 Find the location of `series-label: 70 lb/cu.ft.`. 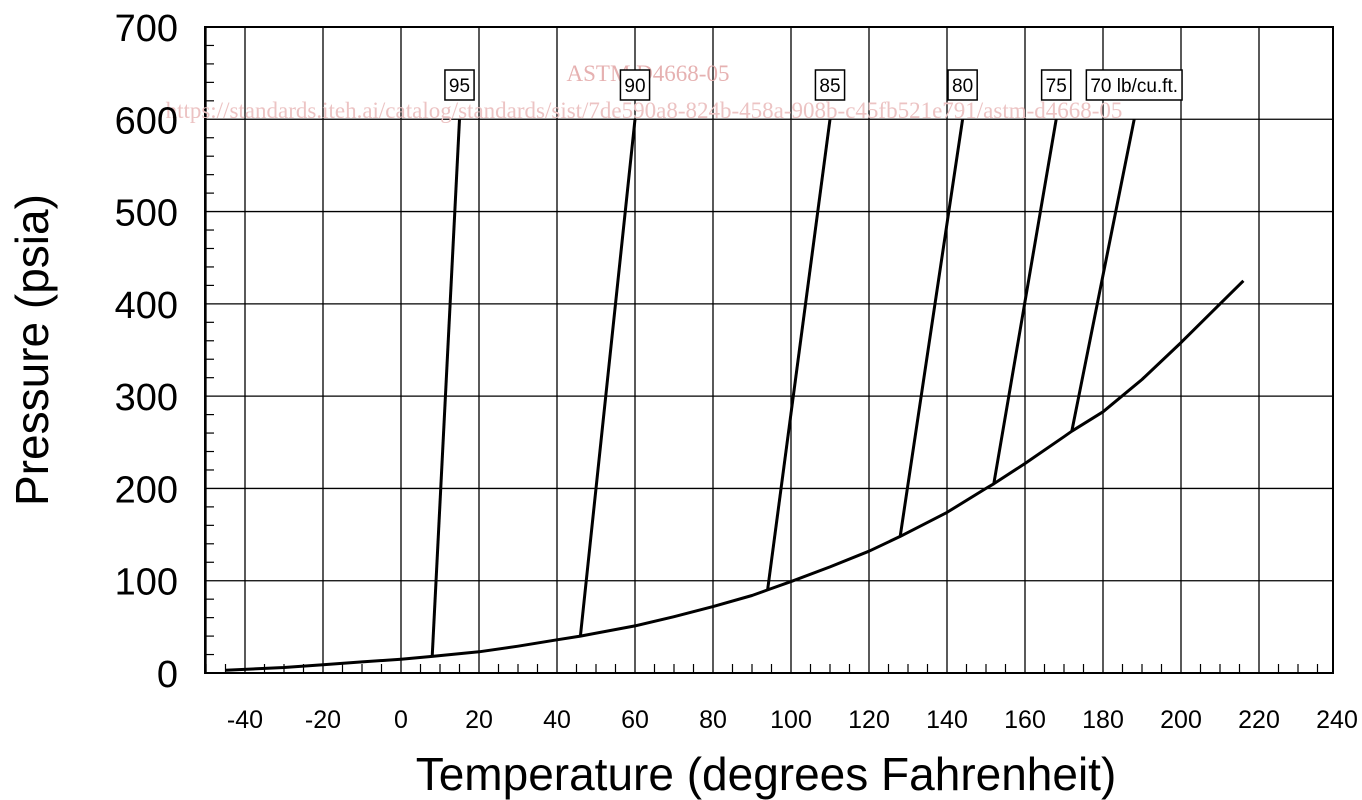

series-label: 70 lb/cu.ft. is located at coordinates (1134, 85).